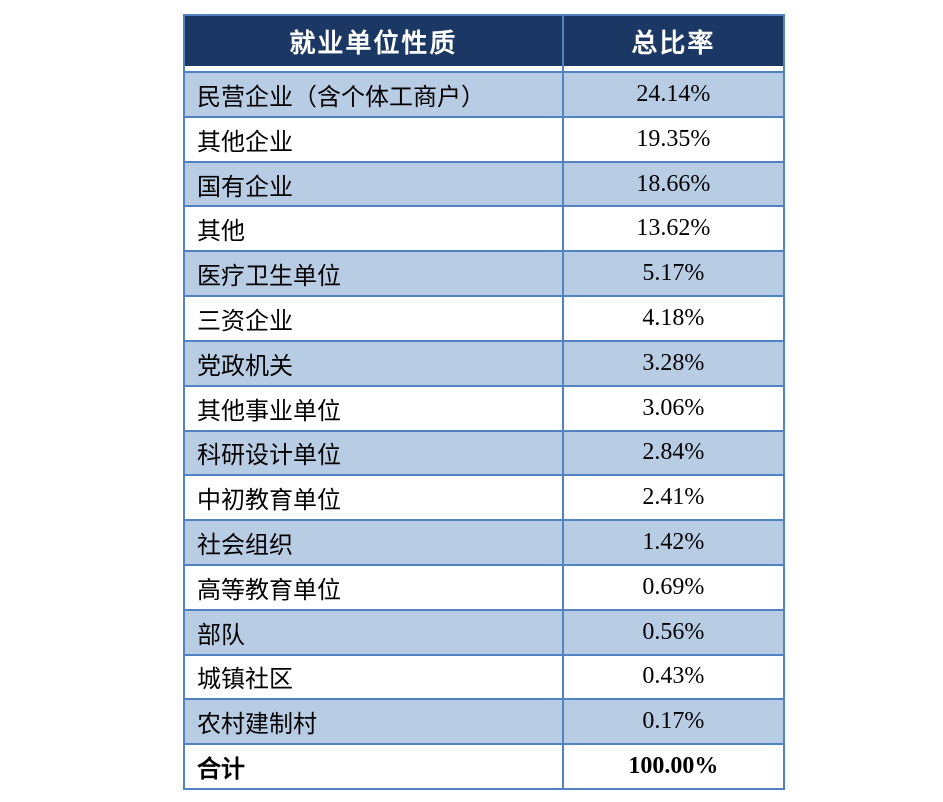 The width and height of the screenshot is (943, 802). What do you see at coordinates (484, 273) in the screenshot?
I see `table-row: 医疗卫生单位 5.17%` at bounding box center [484, 273].